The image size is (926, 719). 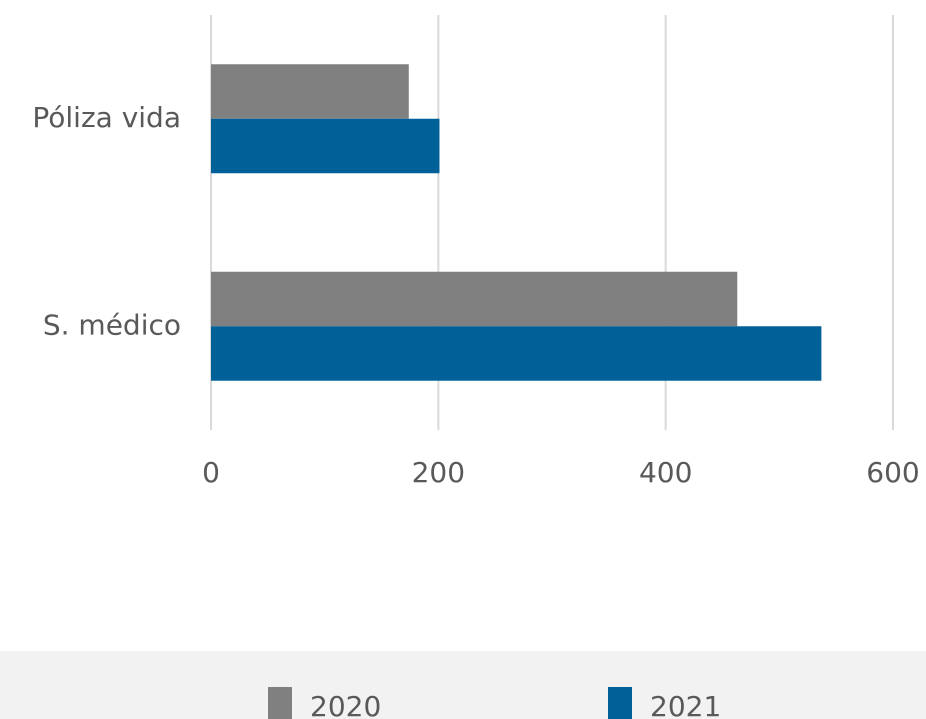 I want to click on x-tick-label: 0, so click(x=211, y=472).